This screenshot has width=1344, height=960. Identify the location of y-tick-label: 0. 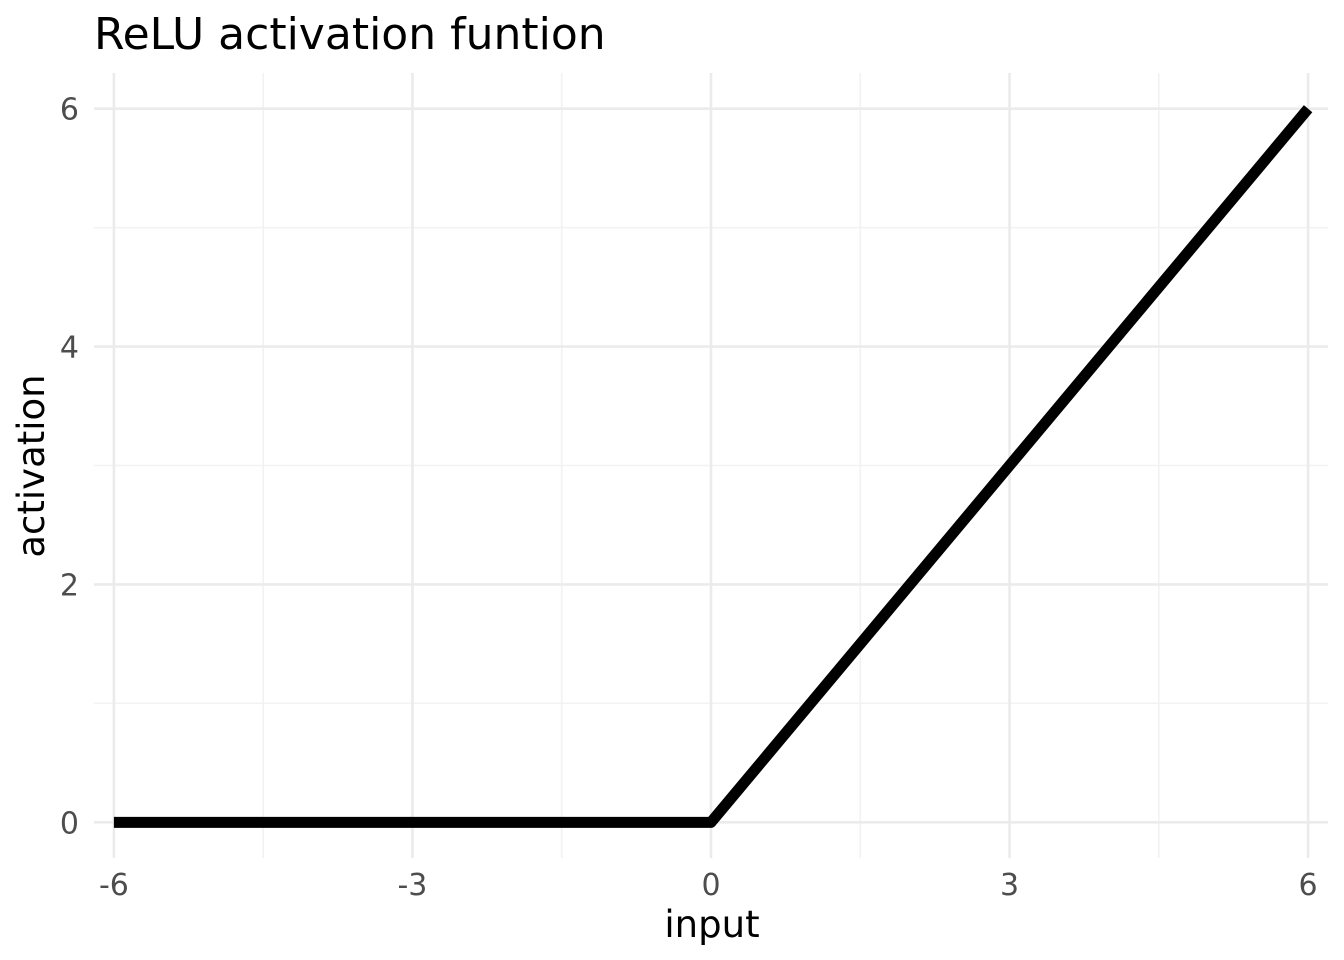
(69, 823).